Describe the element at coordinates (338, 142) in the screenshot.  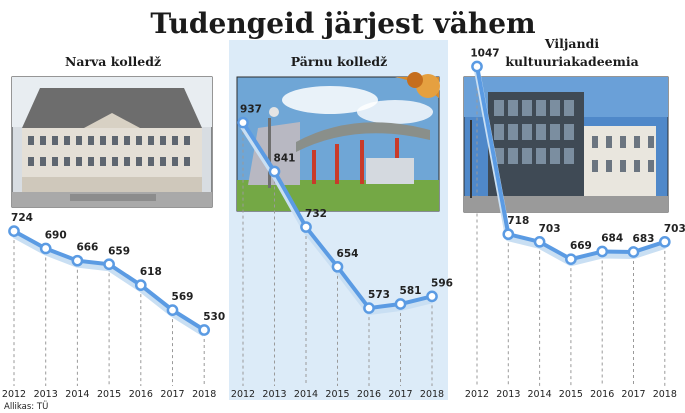
I see `photo-parnu-college` at that location.